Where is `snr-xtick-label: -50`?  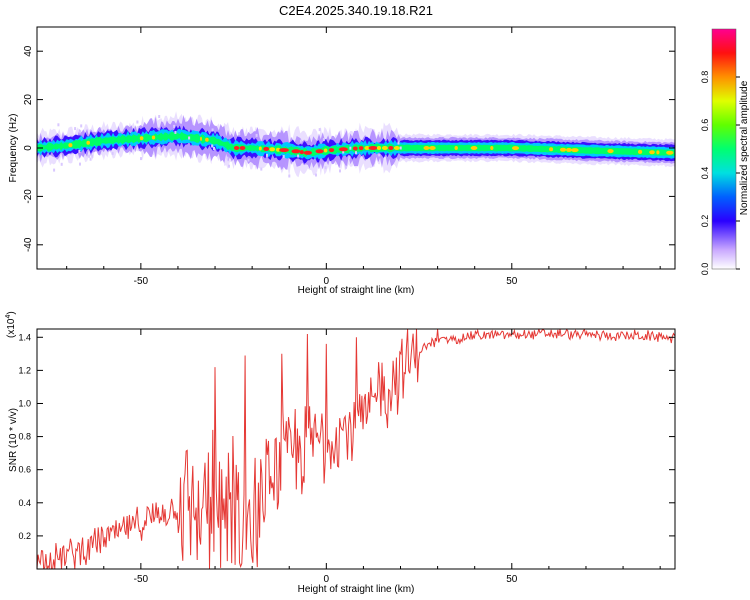 snr-xtick-label: -50 is located at coordinates (141, 579).